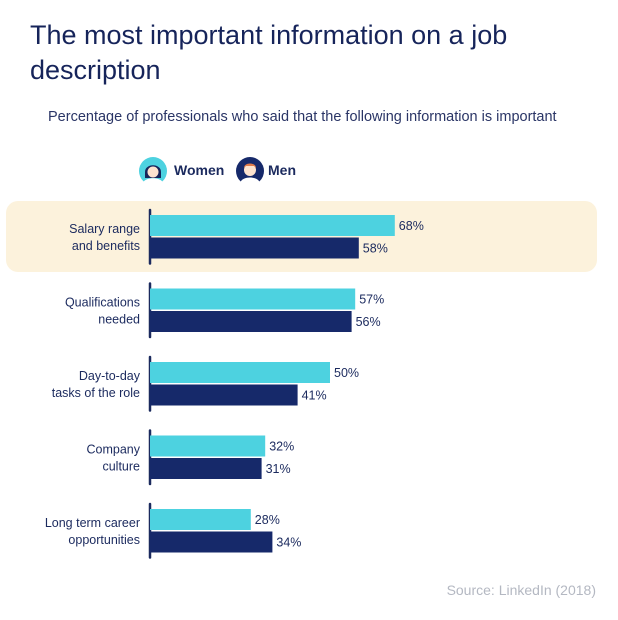  I want to click on highlight-band, so click(301, 236).